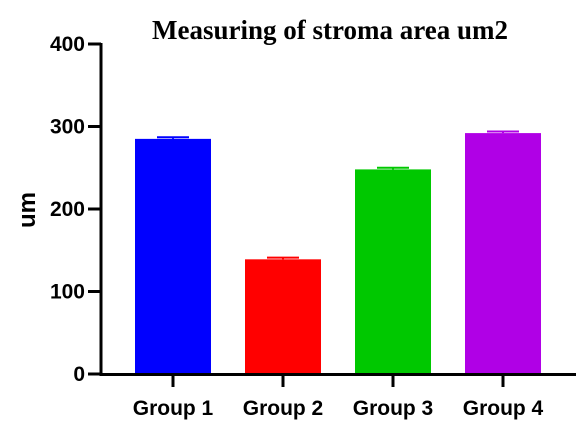  What do you see at coordinates (283, 408) in the screenshot?
I see `x-tick-label: Group 2` at bounding box center [283, 408].